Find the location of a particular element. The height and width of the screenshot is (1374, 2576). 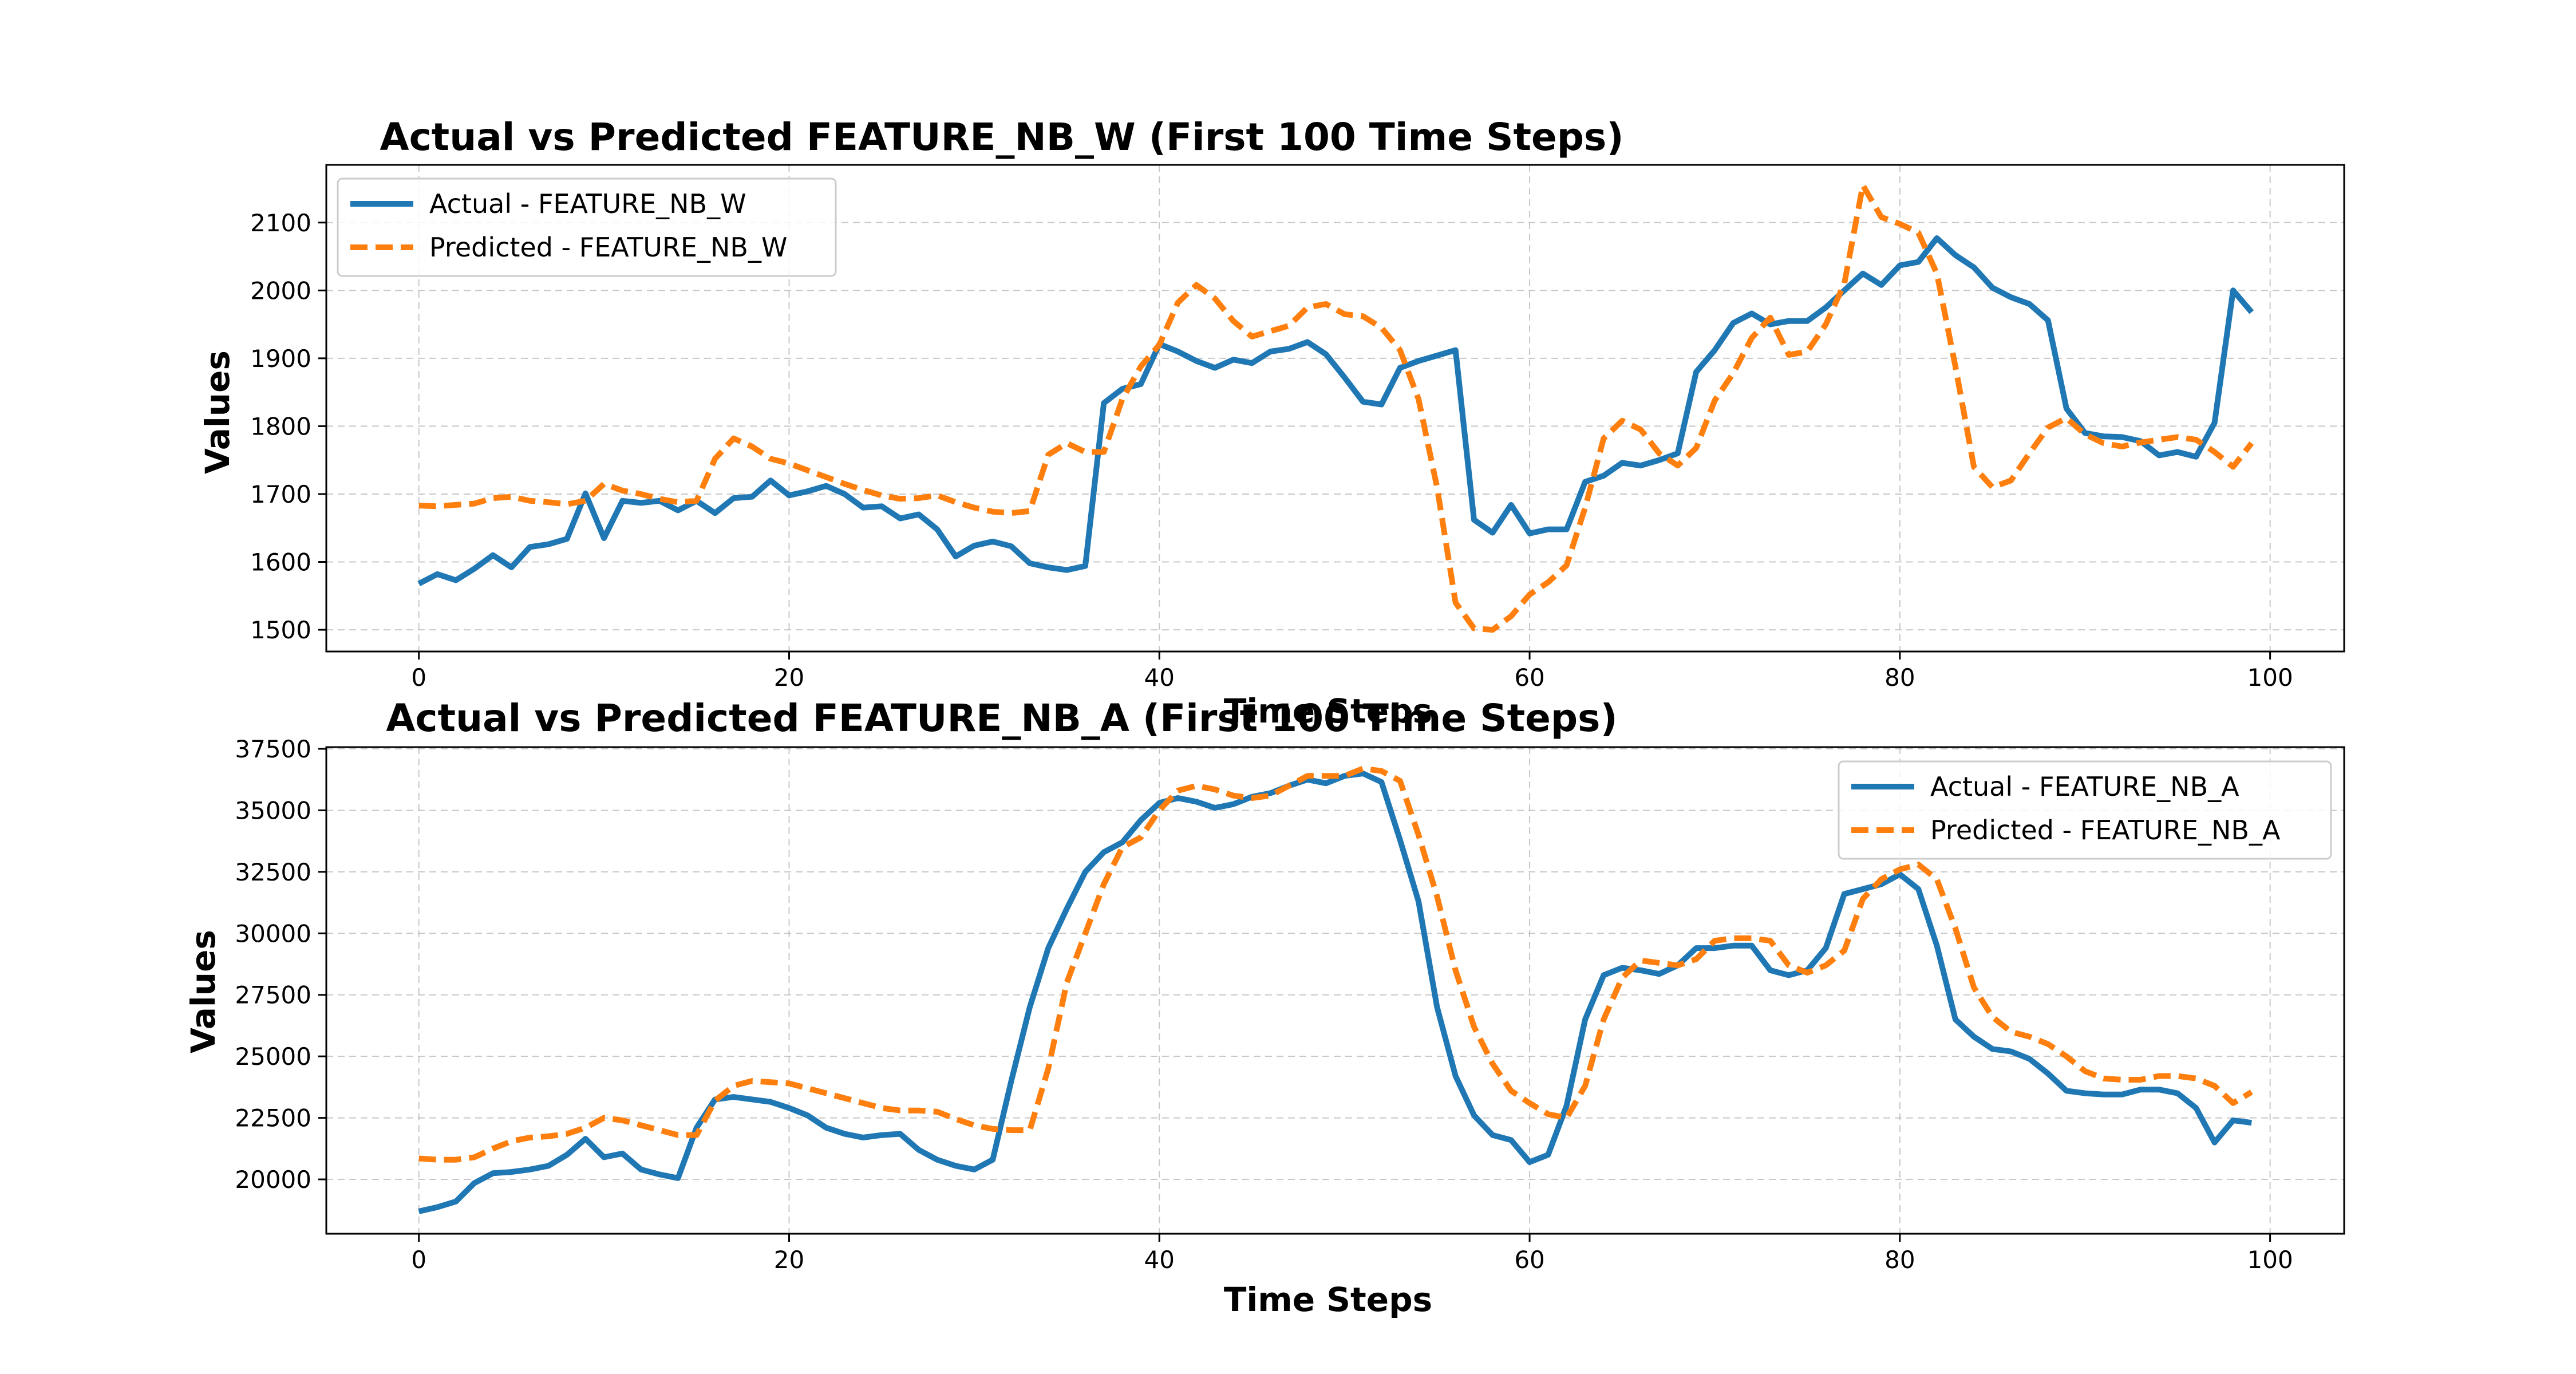

legend-box-bottom is located at coordinates (2085, 810).